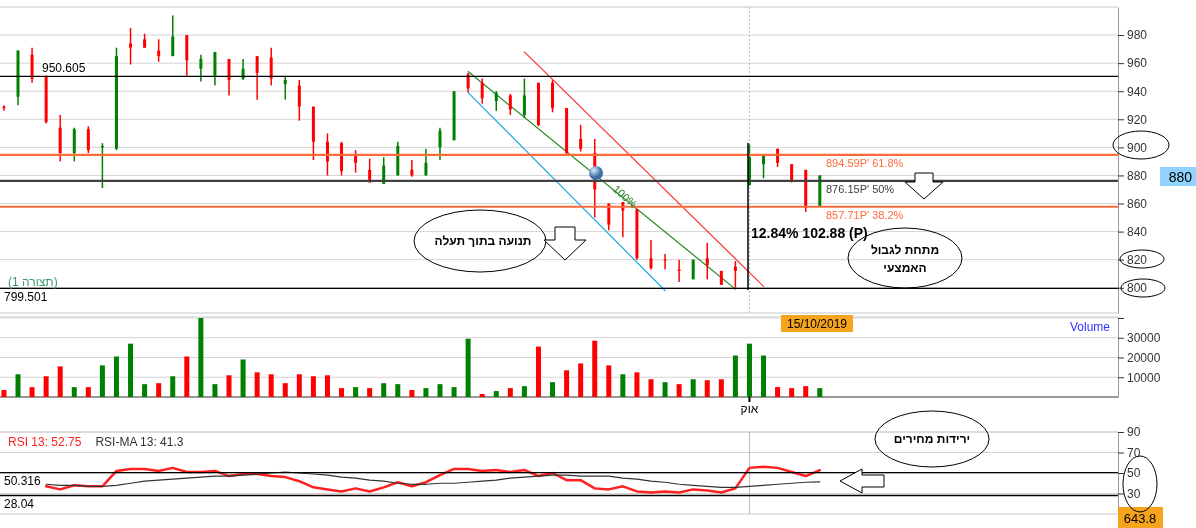 The image size is (1196, 528). I want to click on annotation: 15/10/2019, so click(817, 324).